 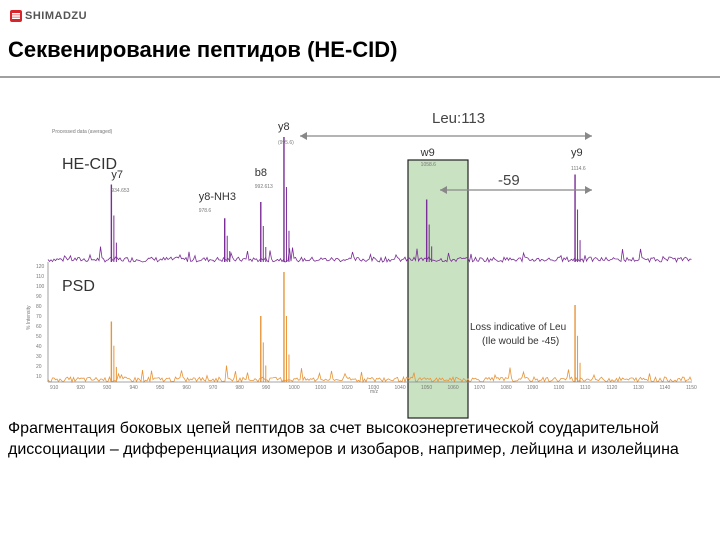 What do you see at coordinates (39, 367) in the screenshot?
I see `y-tick-label-10: 20` at bounding box center [39, 367].